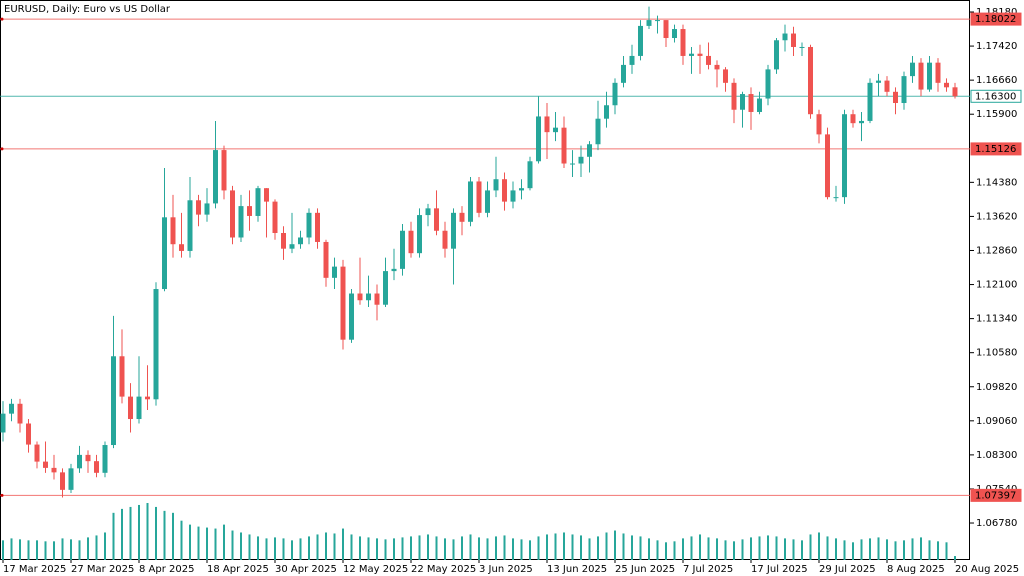 The width and height of the screenshot is (1024, 576). What do you see at coordinates (238, 569) in the screenshot?
I see `x-tick-label: 18 Apr 2025` at bounding box center [238, 569].